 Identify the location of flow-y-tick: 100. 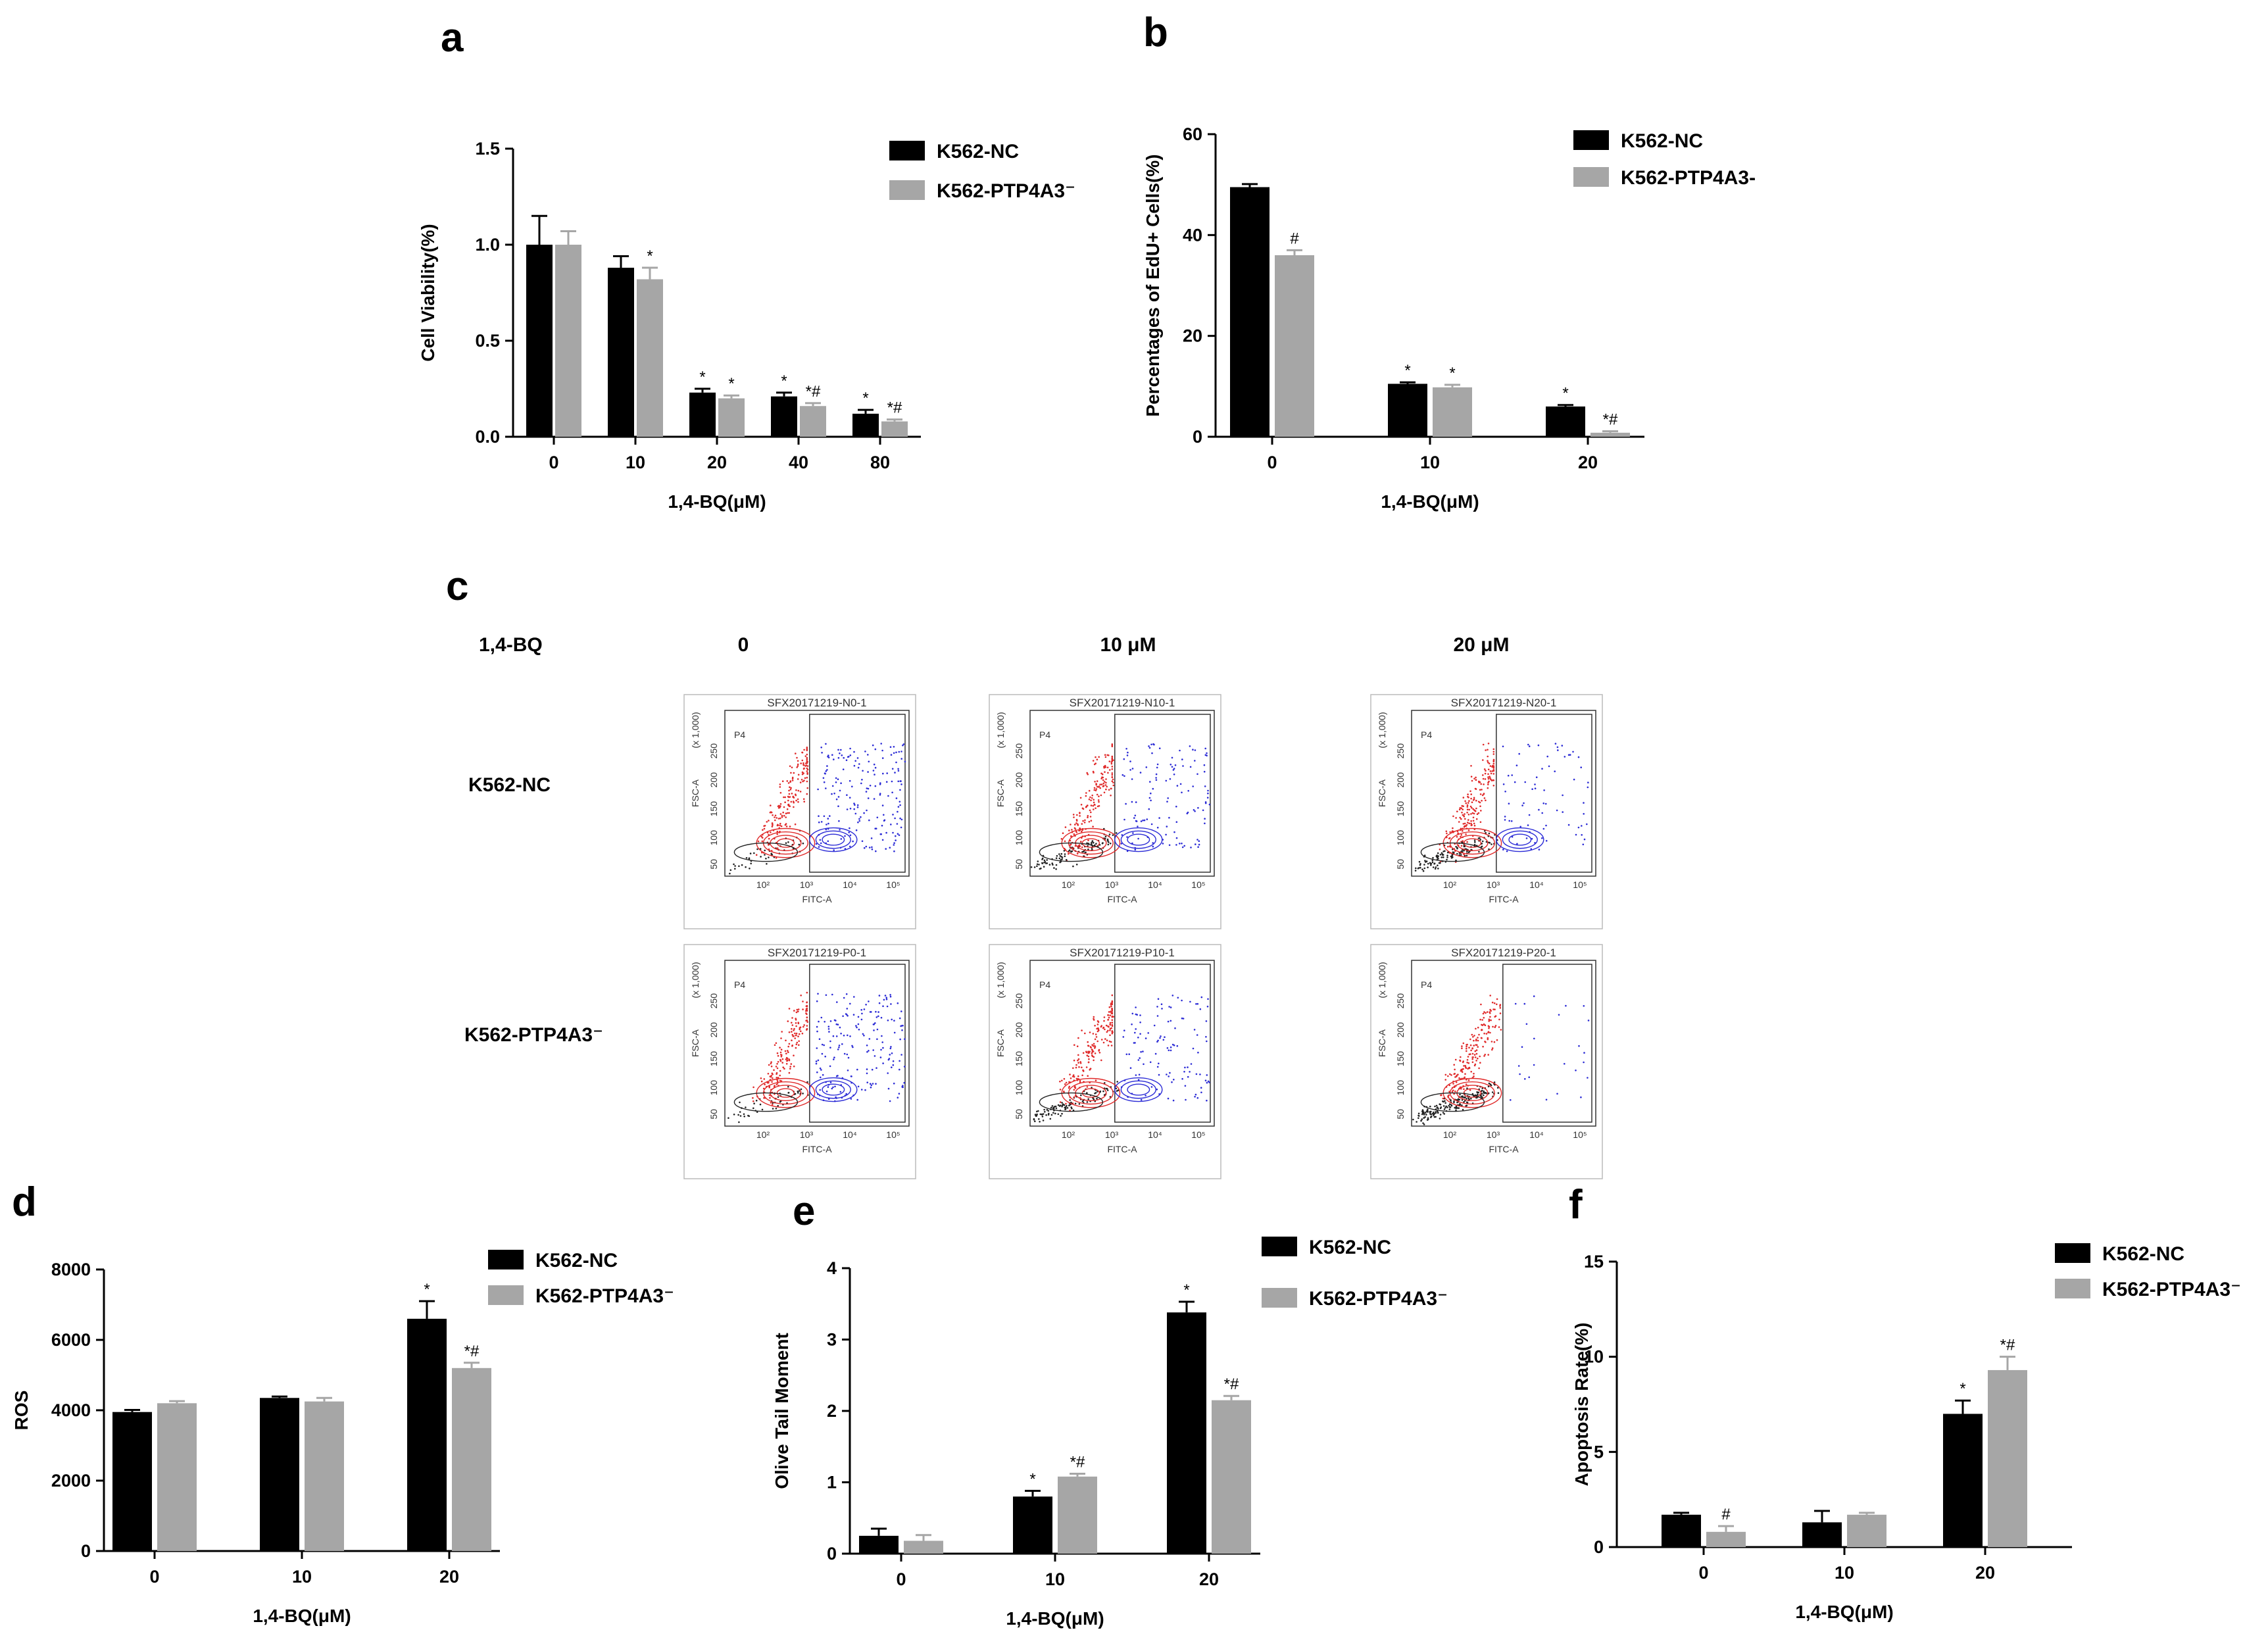
(714, 838).